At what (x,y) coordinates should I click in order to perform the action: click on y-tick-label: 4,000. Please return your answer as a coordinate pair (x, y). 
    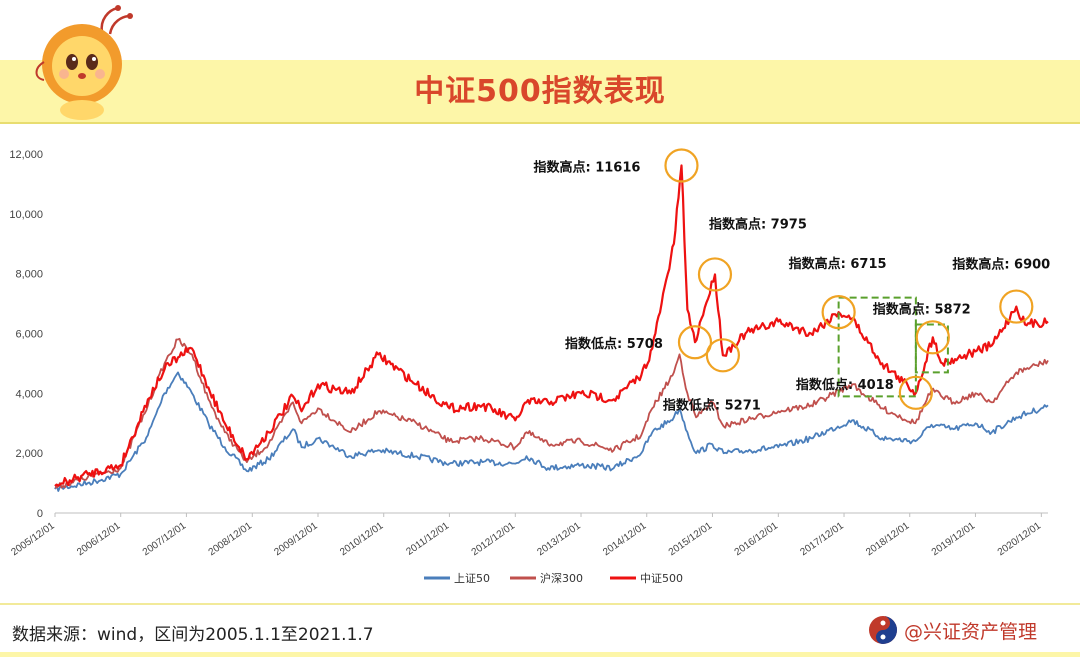
    Looking at the image, I should click on (29, 394).